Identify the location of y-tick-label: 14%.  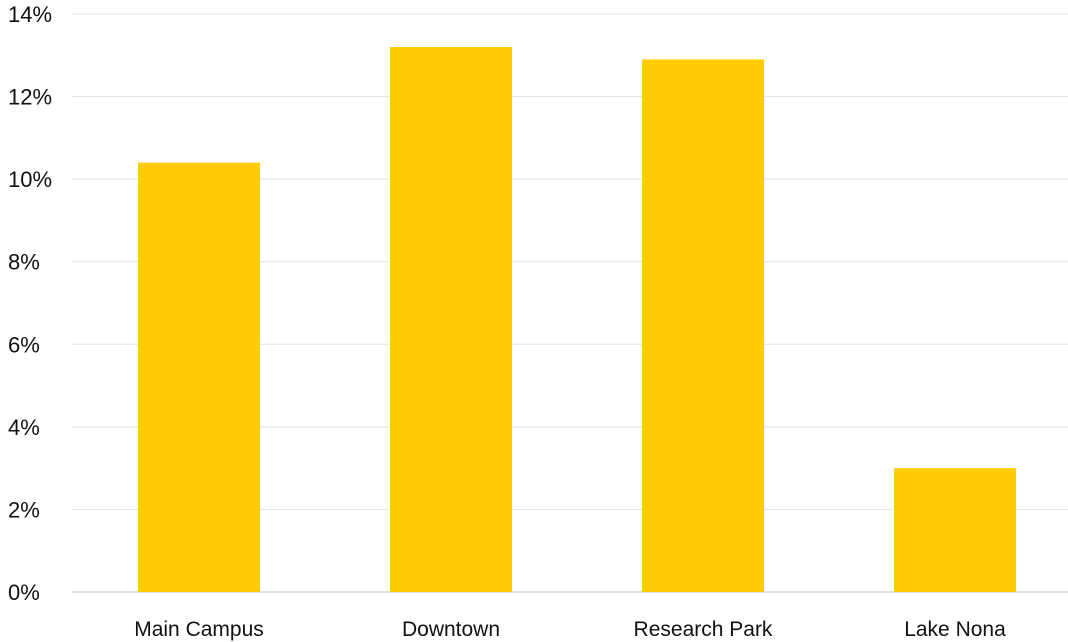
(30, 14).